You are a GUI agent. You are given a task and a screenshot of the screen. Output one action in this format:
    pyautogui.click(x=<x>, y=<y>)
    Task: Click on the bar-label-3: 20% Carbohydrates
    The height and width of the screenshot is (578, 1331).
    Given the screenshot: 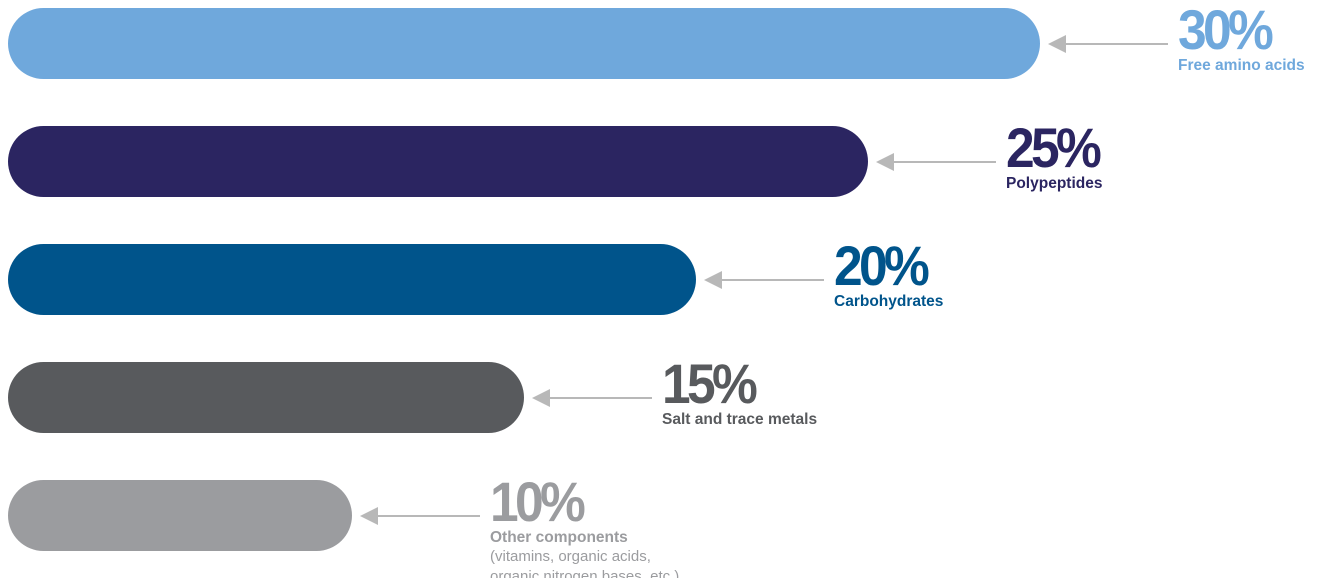 What is the action you would take?
    pyautogui.click(x=889, y=272)
    